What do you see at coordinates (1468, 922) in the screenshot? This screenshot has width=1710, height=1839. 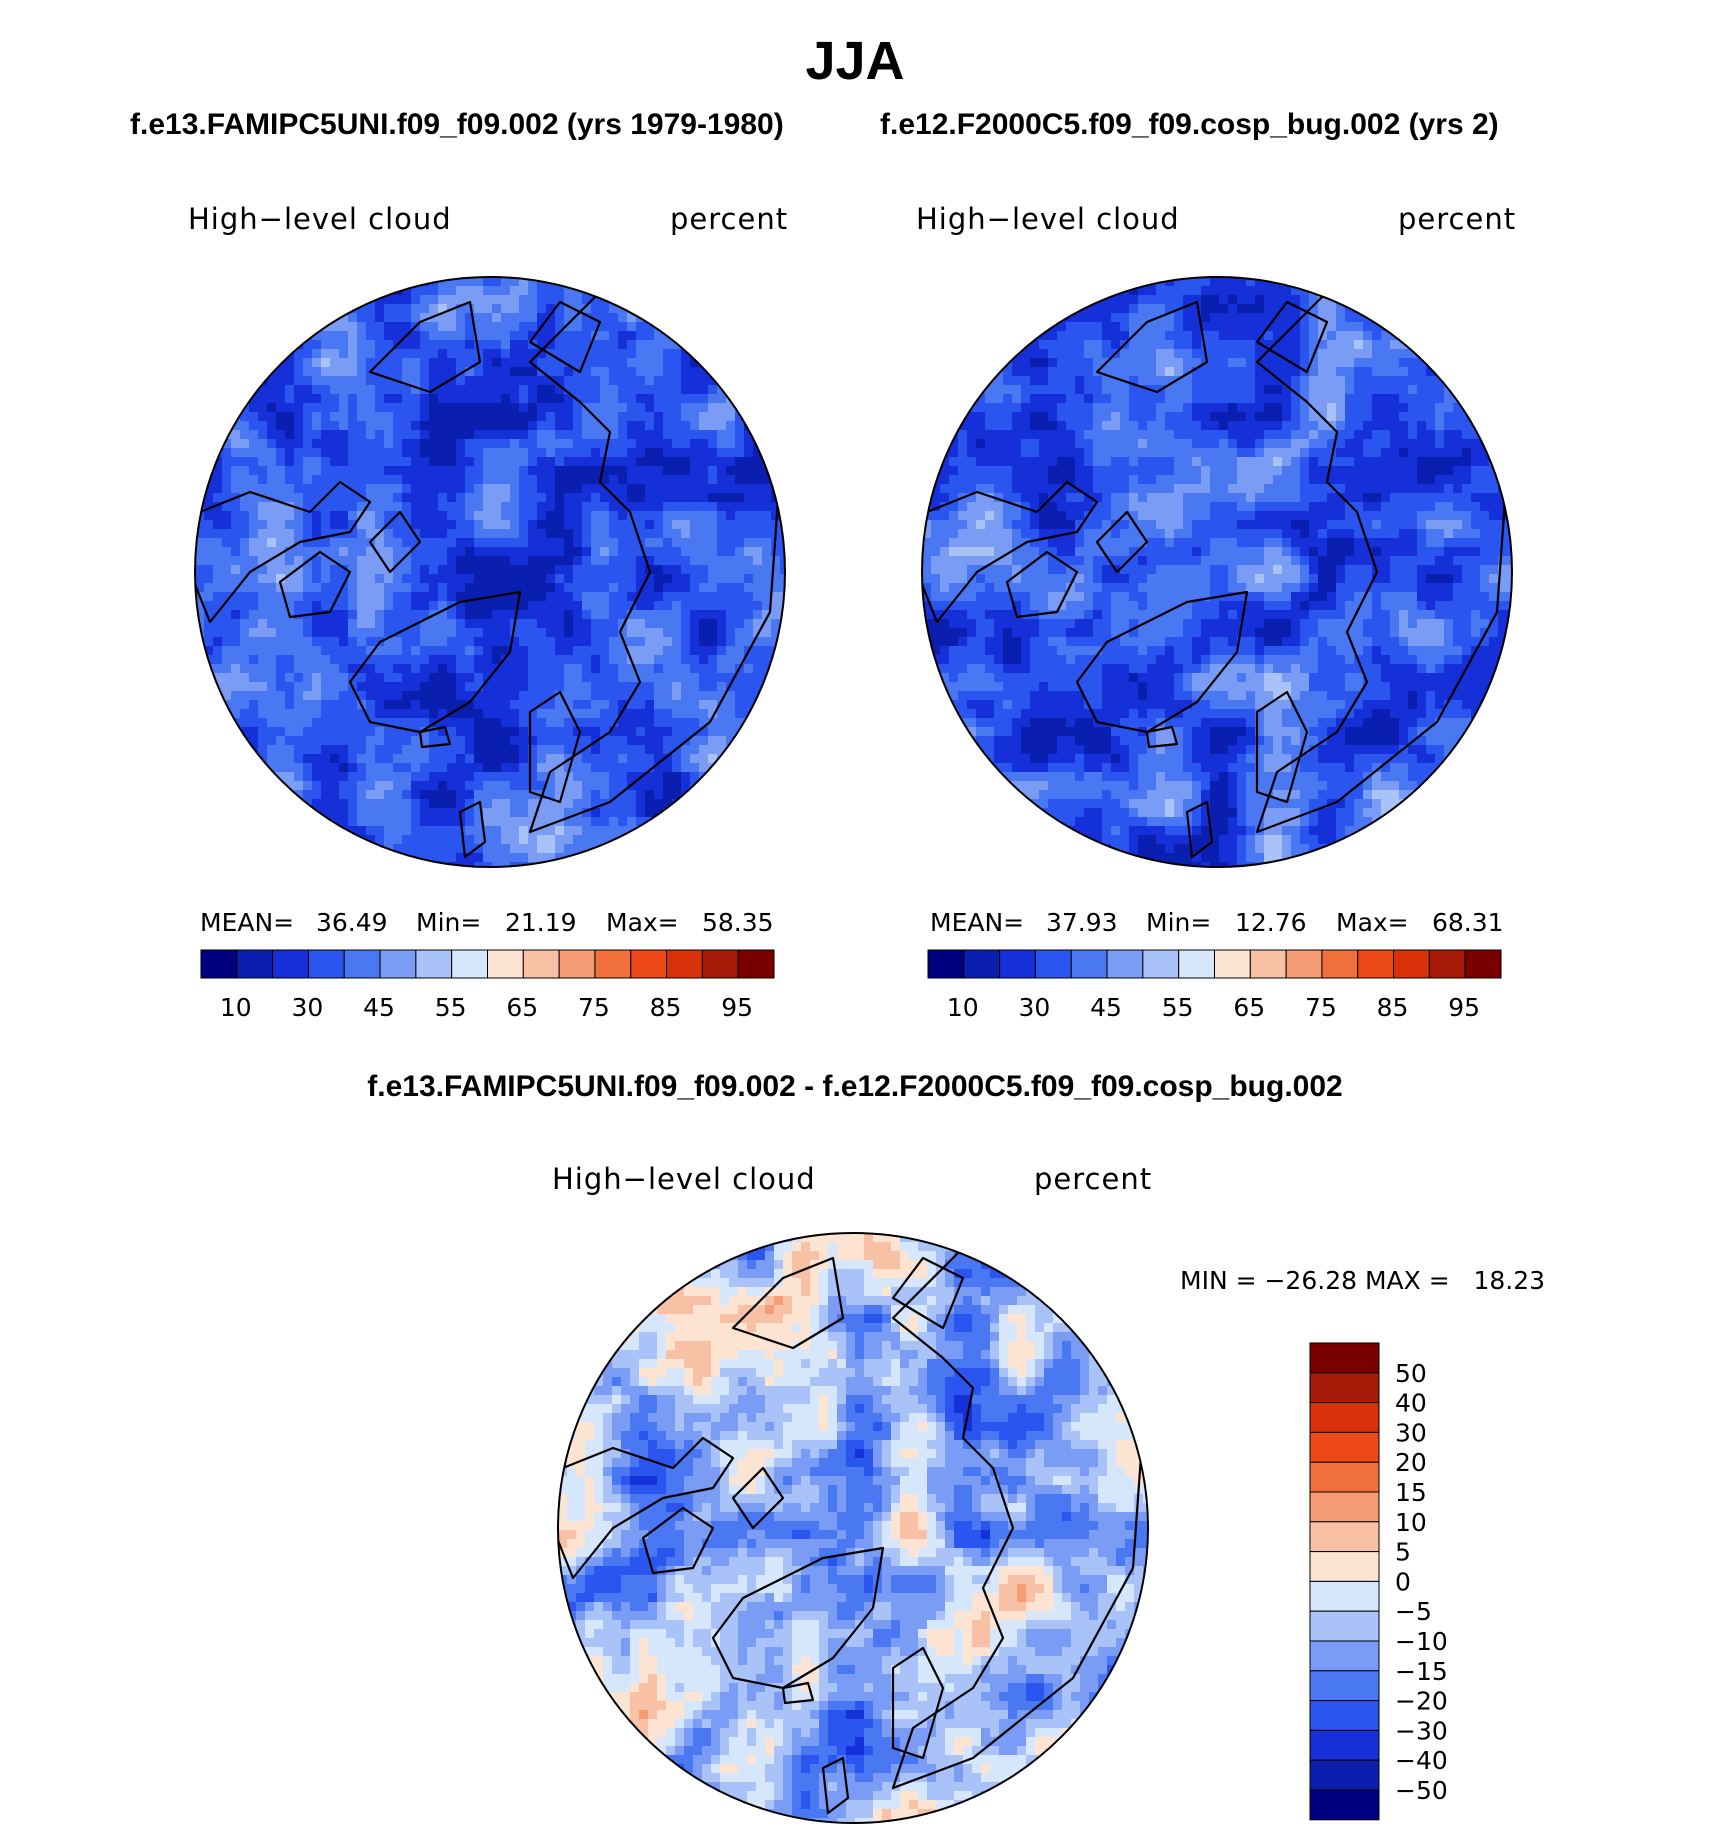 I see `panel-2-max-value: 68.31` at bounding box center [1468, 922].